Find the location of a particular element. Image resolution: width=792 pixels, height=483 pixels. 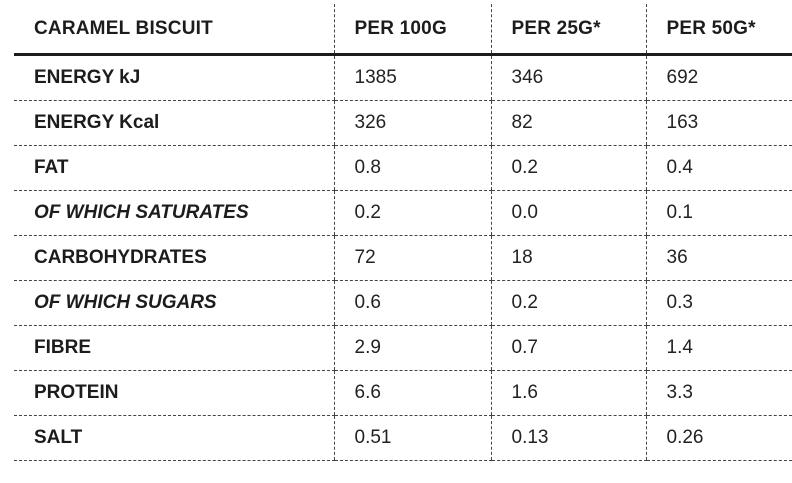

table-row: OF WHICH SATURATES 0.2 0.0 0.1 is located at coordinates (403, 213).